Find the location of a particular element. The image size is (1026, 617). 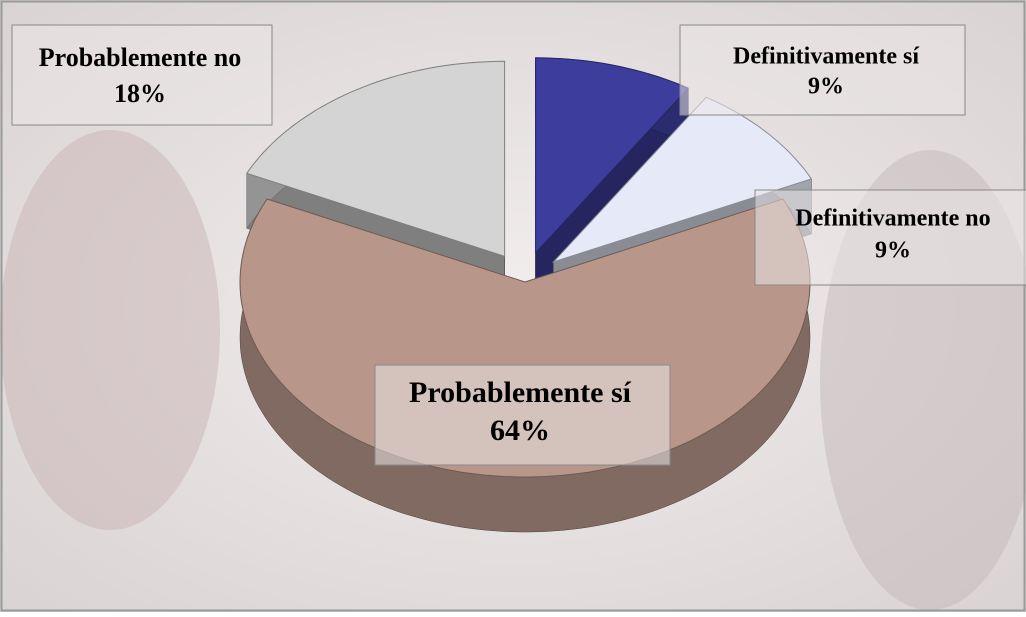

category-label: Definitivamente sí is located at coordinates (826, 57).